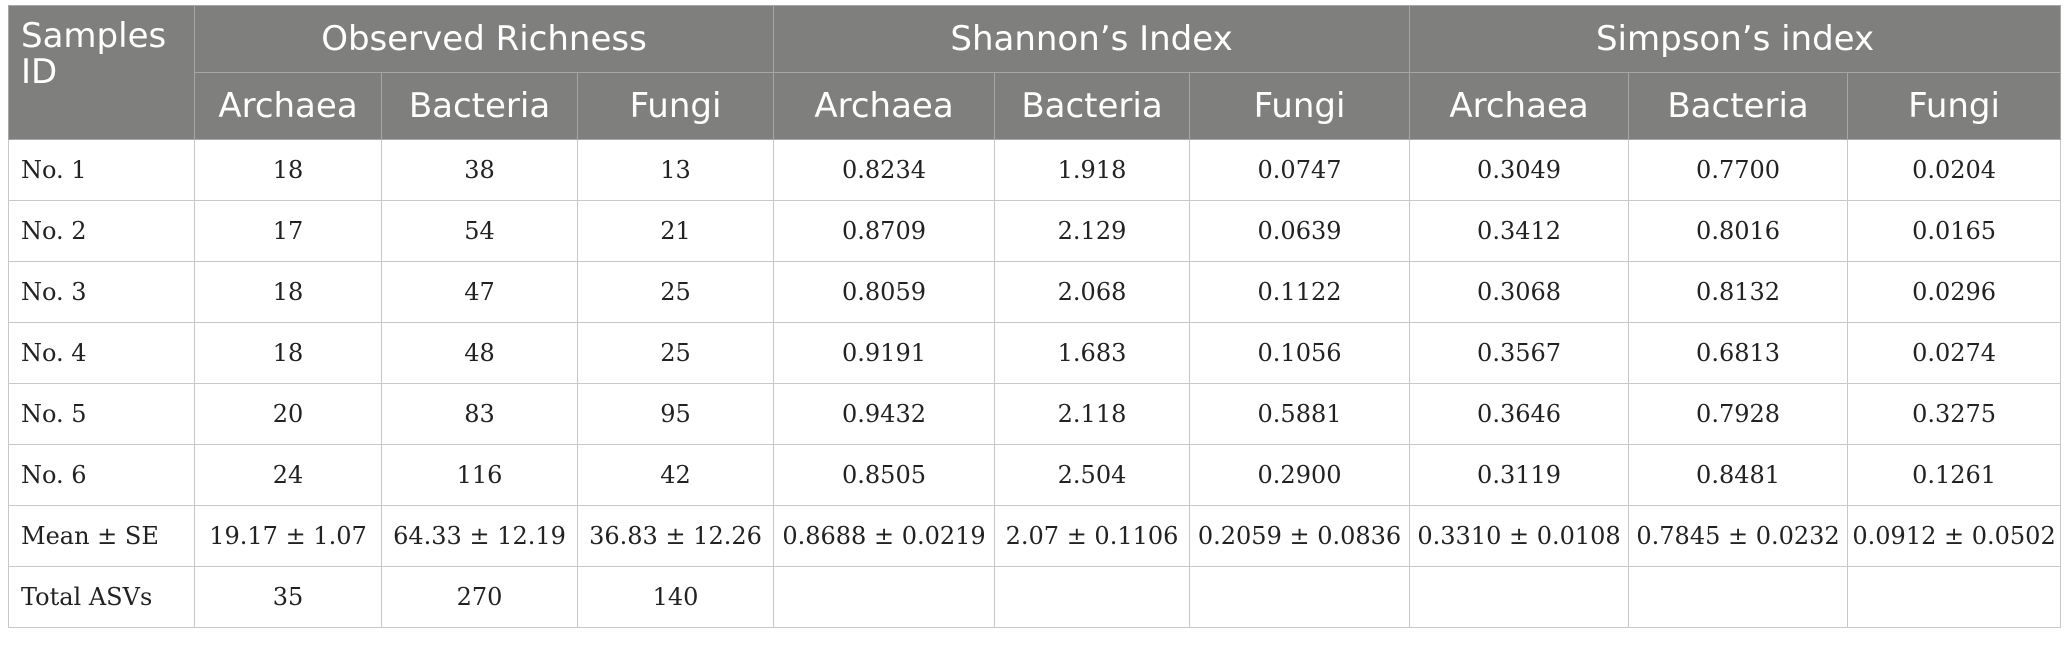  What do you see at coordinates (884, 292) in the screenshot?
I see `table-cell: 0.8059` at bounding box center [884, 292].